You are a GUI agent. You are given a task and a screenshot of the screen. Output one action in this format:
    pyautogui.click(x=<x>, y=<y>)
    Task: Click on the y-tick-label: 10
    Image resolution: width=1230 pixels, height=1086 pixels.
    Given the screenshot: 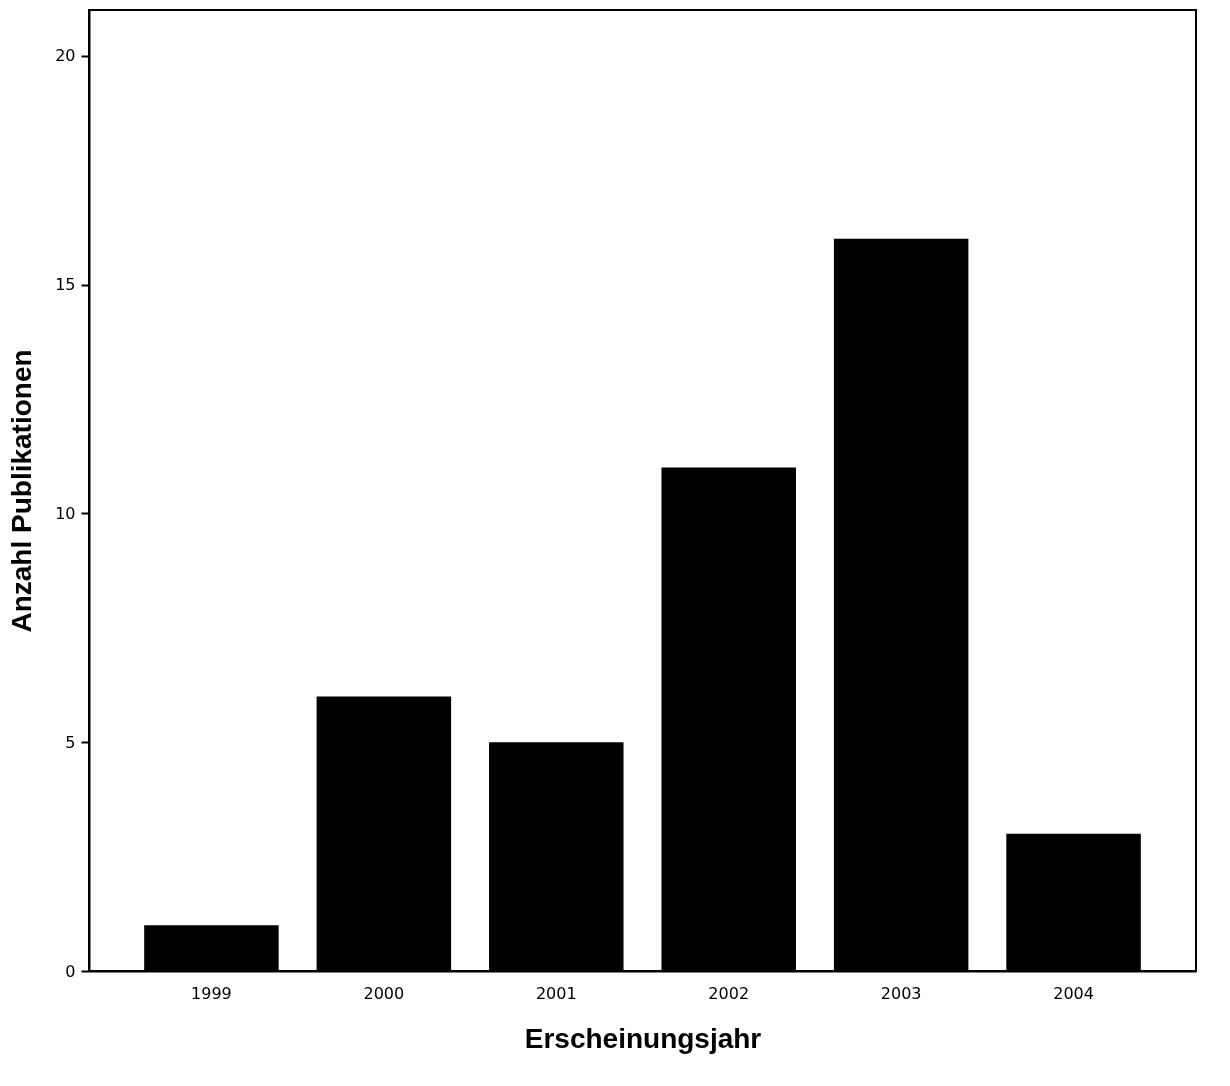 What is the action you would take?
    pyautogui.click(x=65, y=513)
    